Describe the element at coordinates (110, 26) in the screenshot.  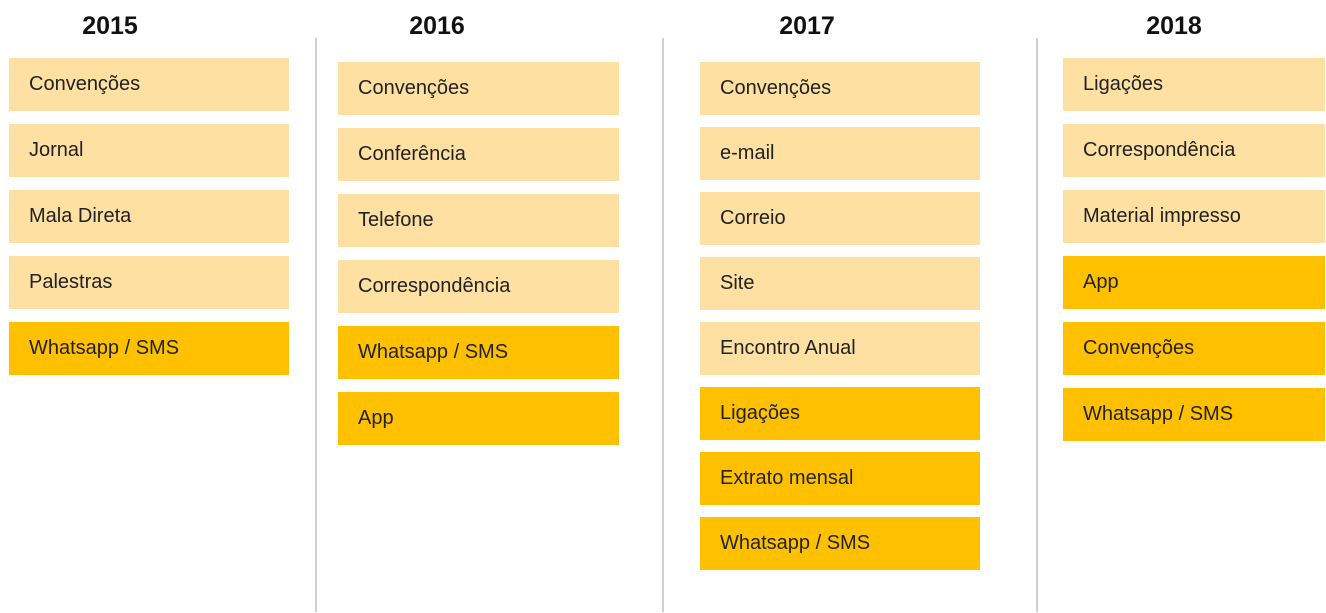
I see `year-heading: 2015` at that location.